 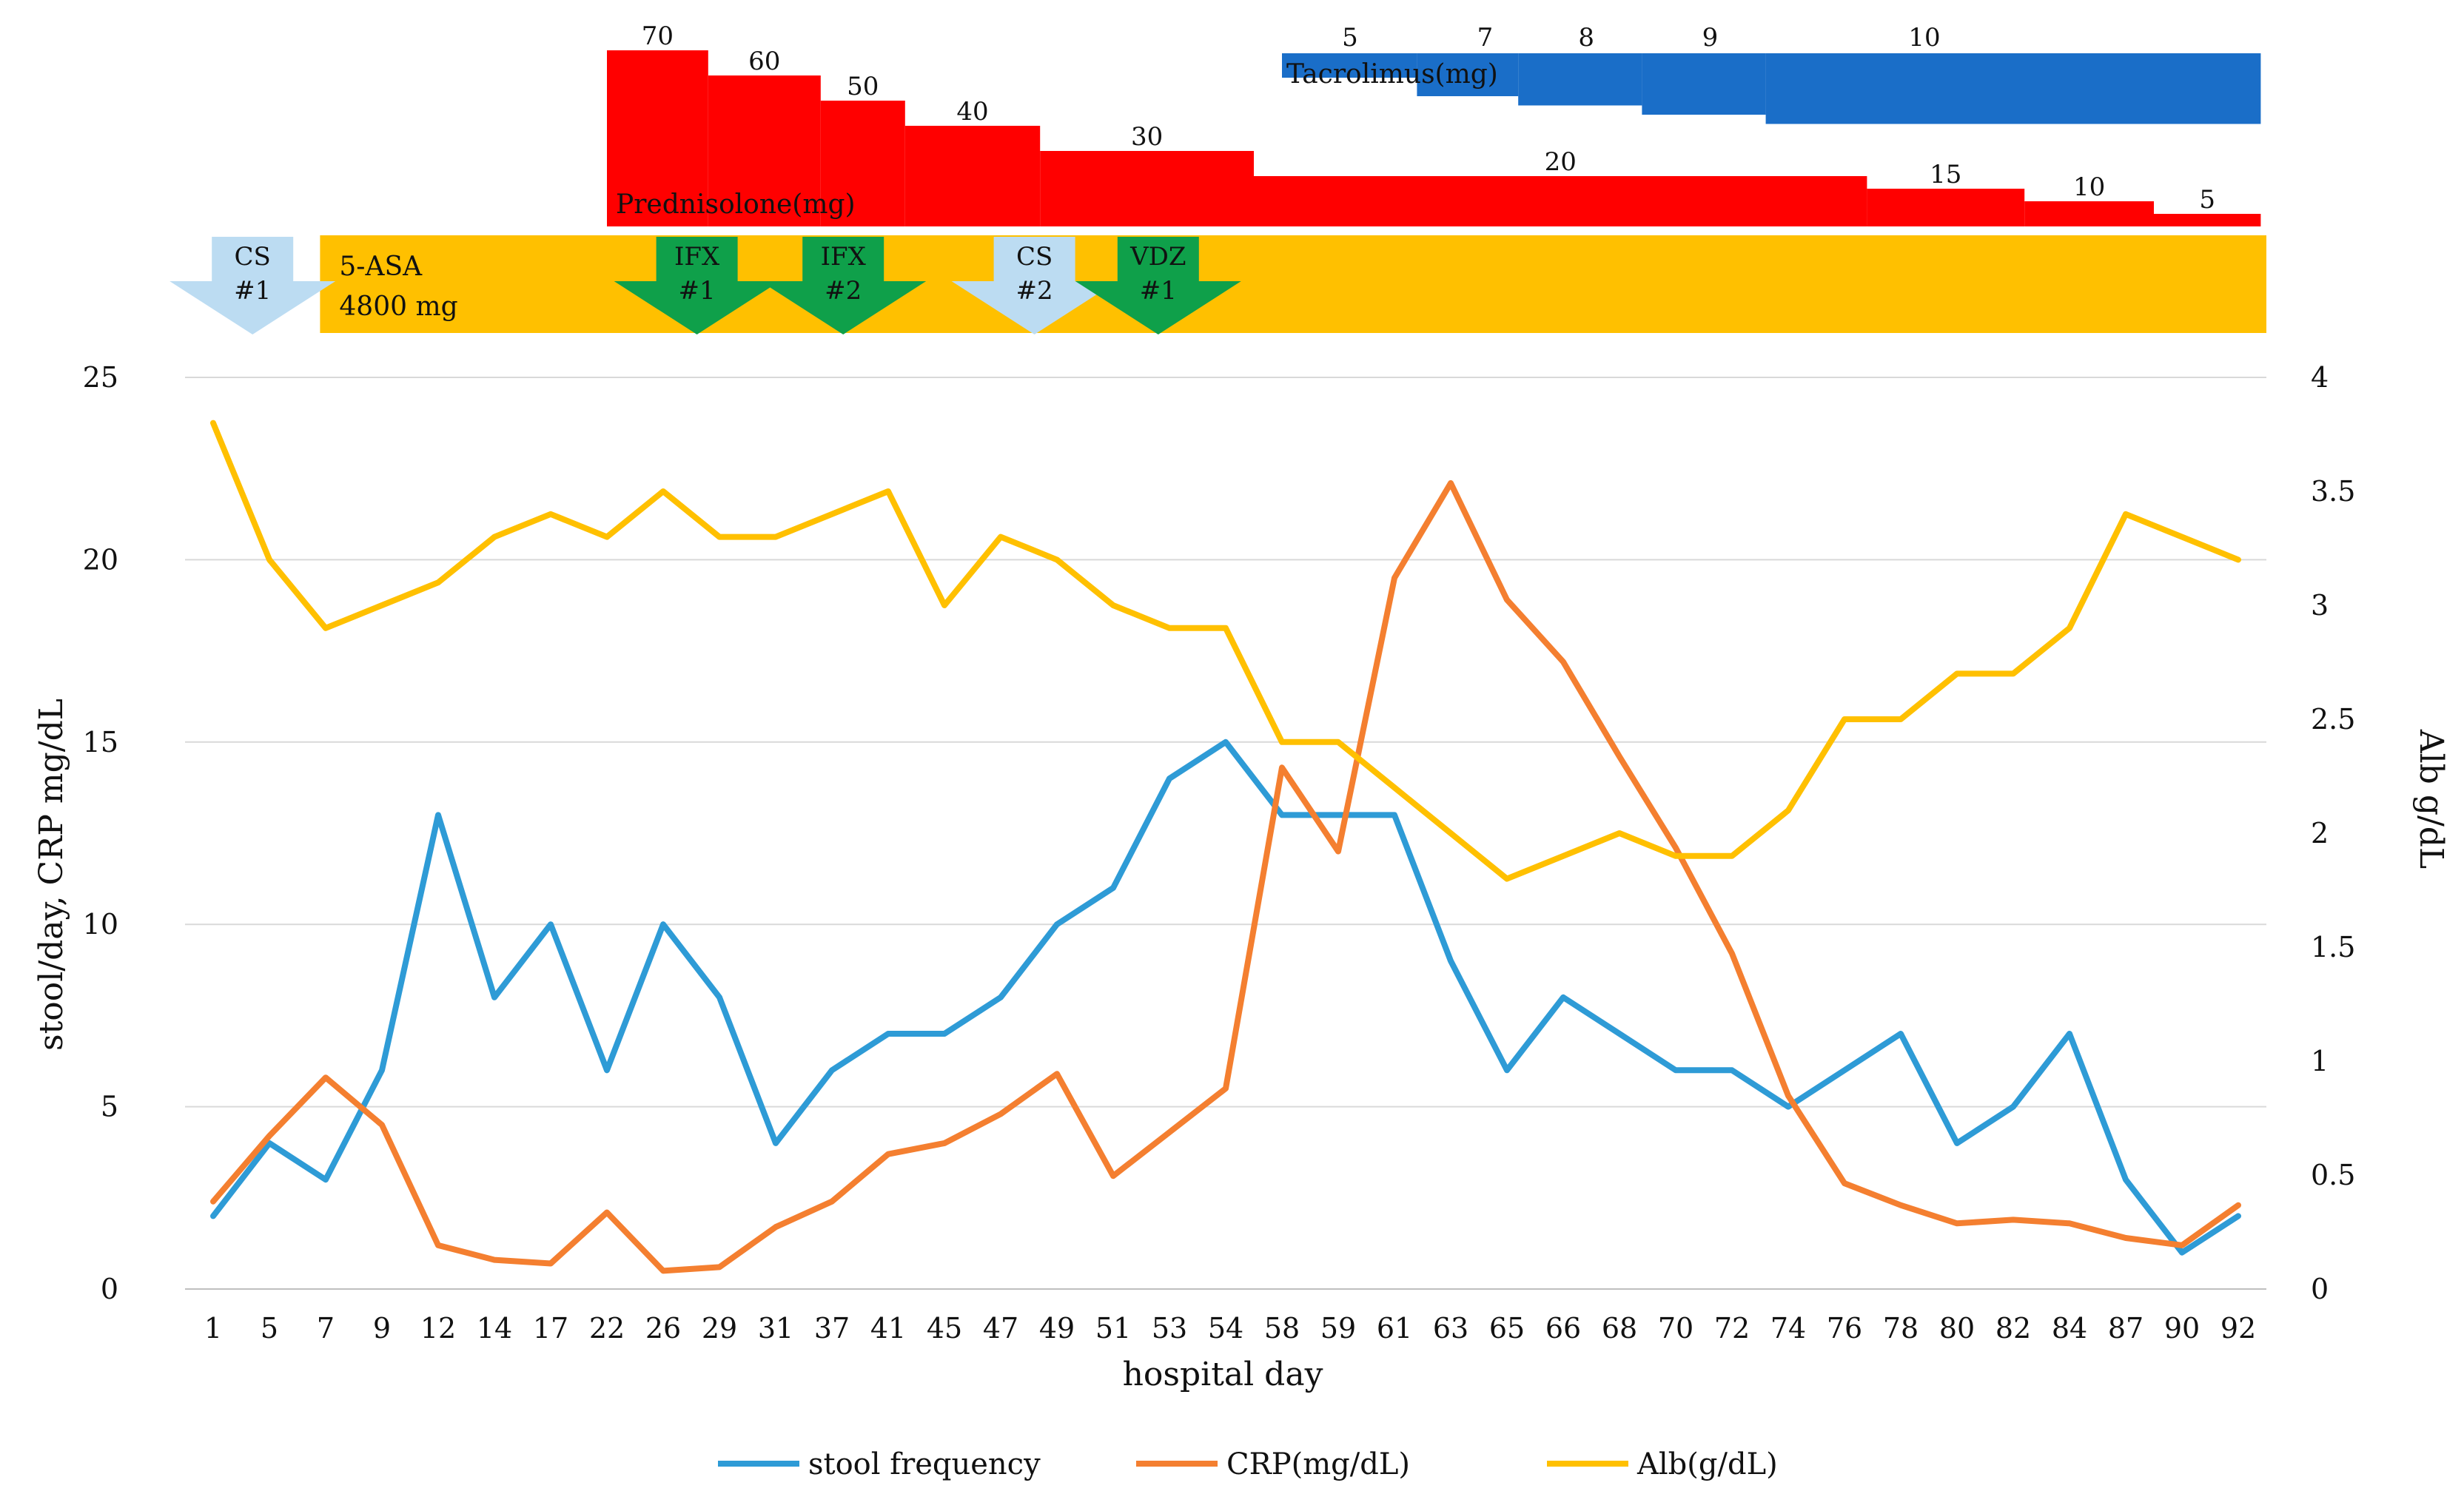 What do you see at coordinates (1338, 1328) in the screenshot?
I see `x-tick-label: 59` at bounding box center [1338, 1328].